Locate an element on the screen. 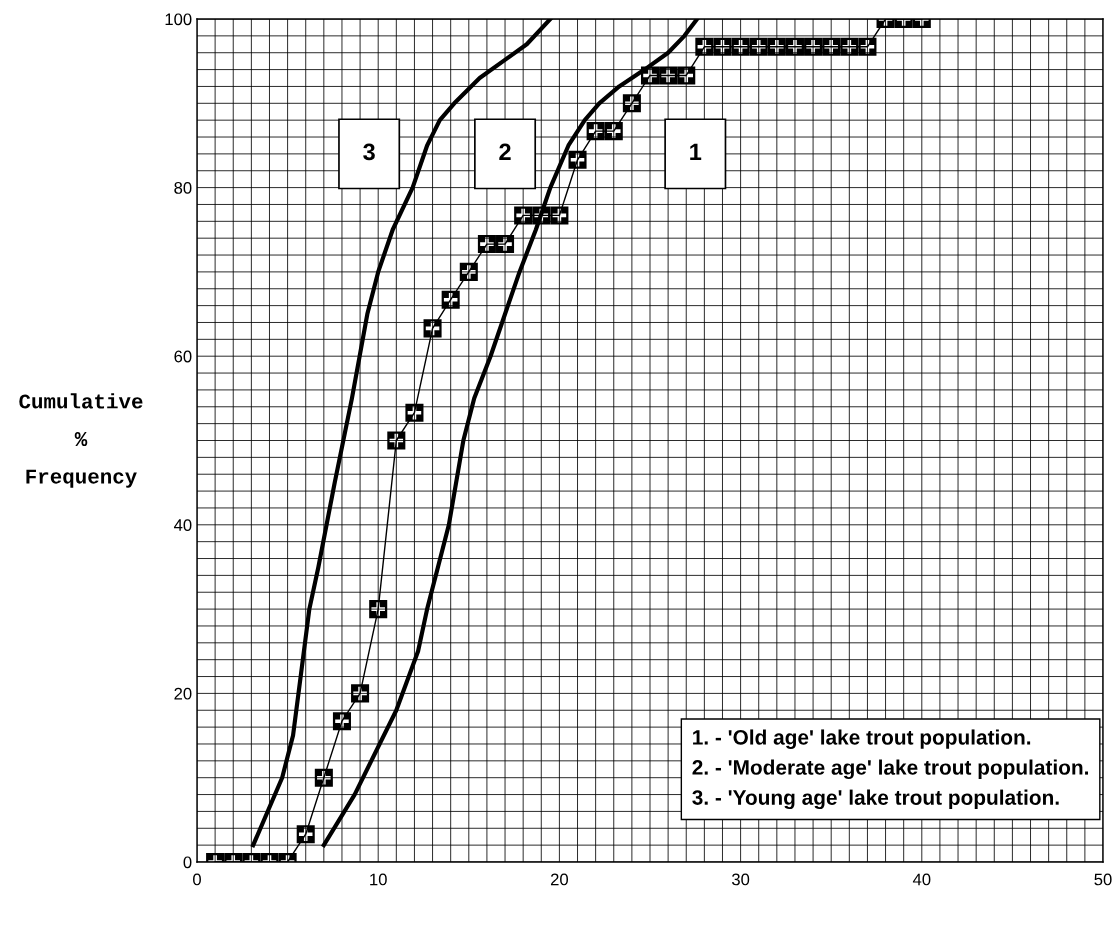  text: 1 is located at coordinates (696, 151).